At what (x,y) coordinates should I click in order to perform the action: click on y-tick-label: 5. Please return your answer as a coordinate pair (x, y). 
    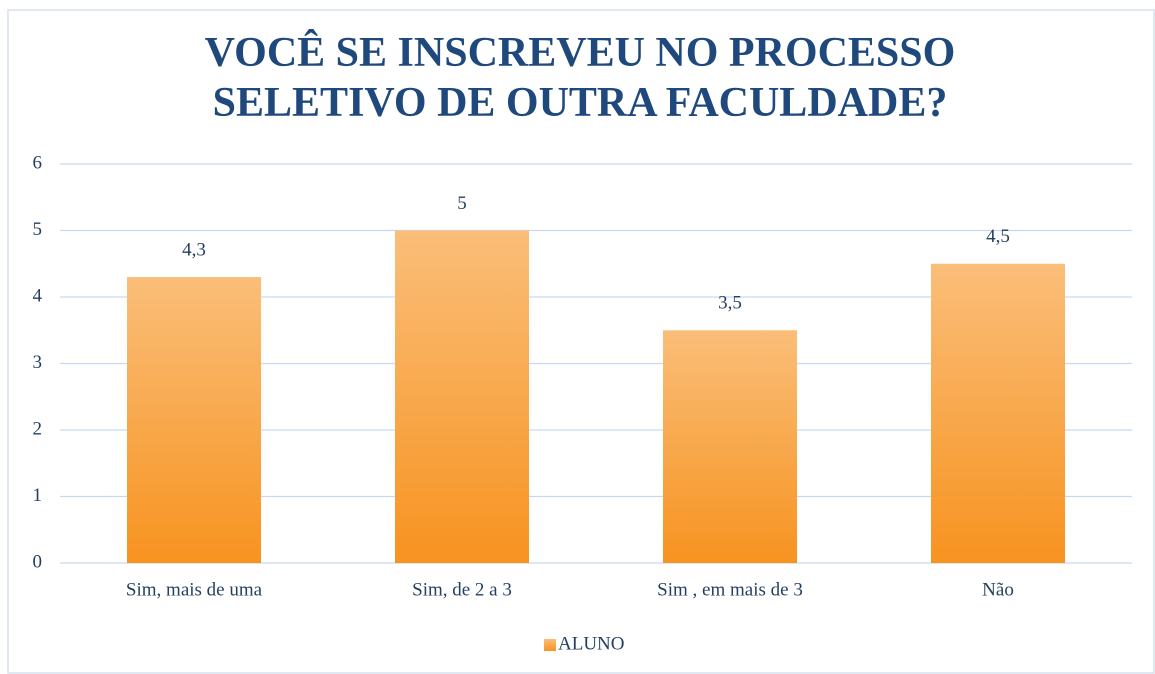
    Looking at the image, I should click on (38, 229).